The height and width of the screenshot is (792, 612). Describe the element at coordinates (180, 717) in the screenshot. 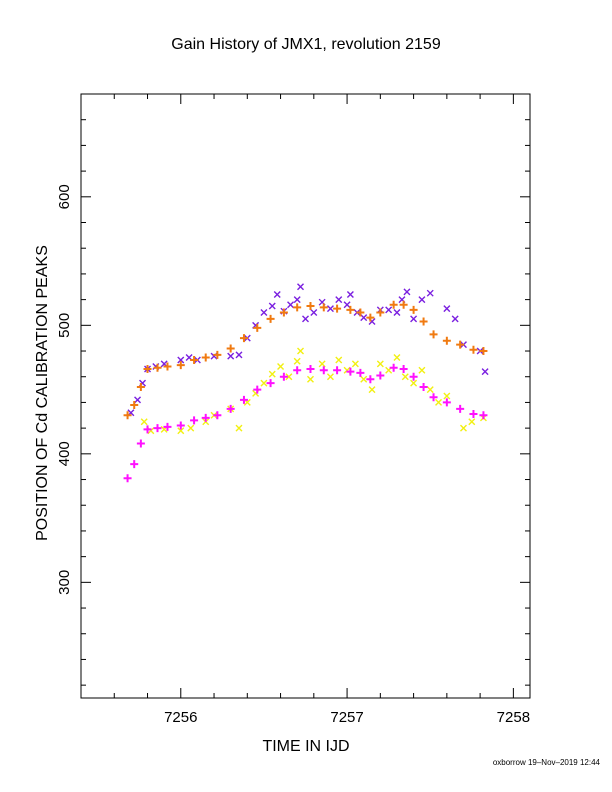

I see `x-tick-label: 7256` at that location.